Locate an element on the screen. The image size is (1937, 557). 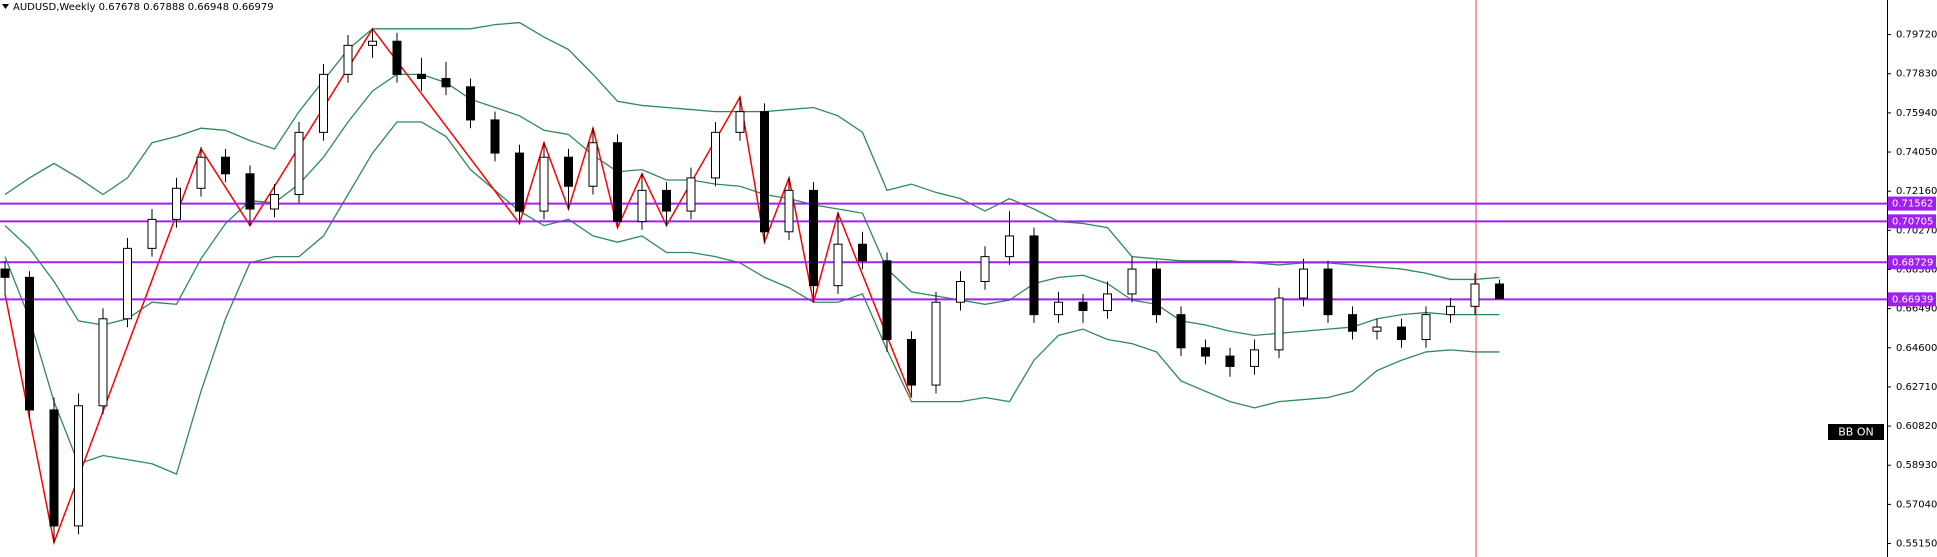
y-tick-label: 0.68380 is located at coordinates (1916, 269).